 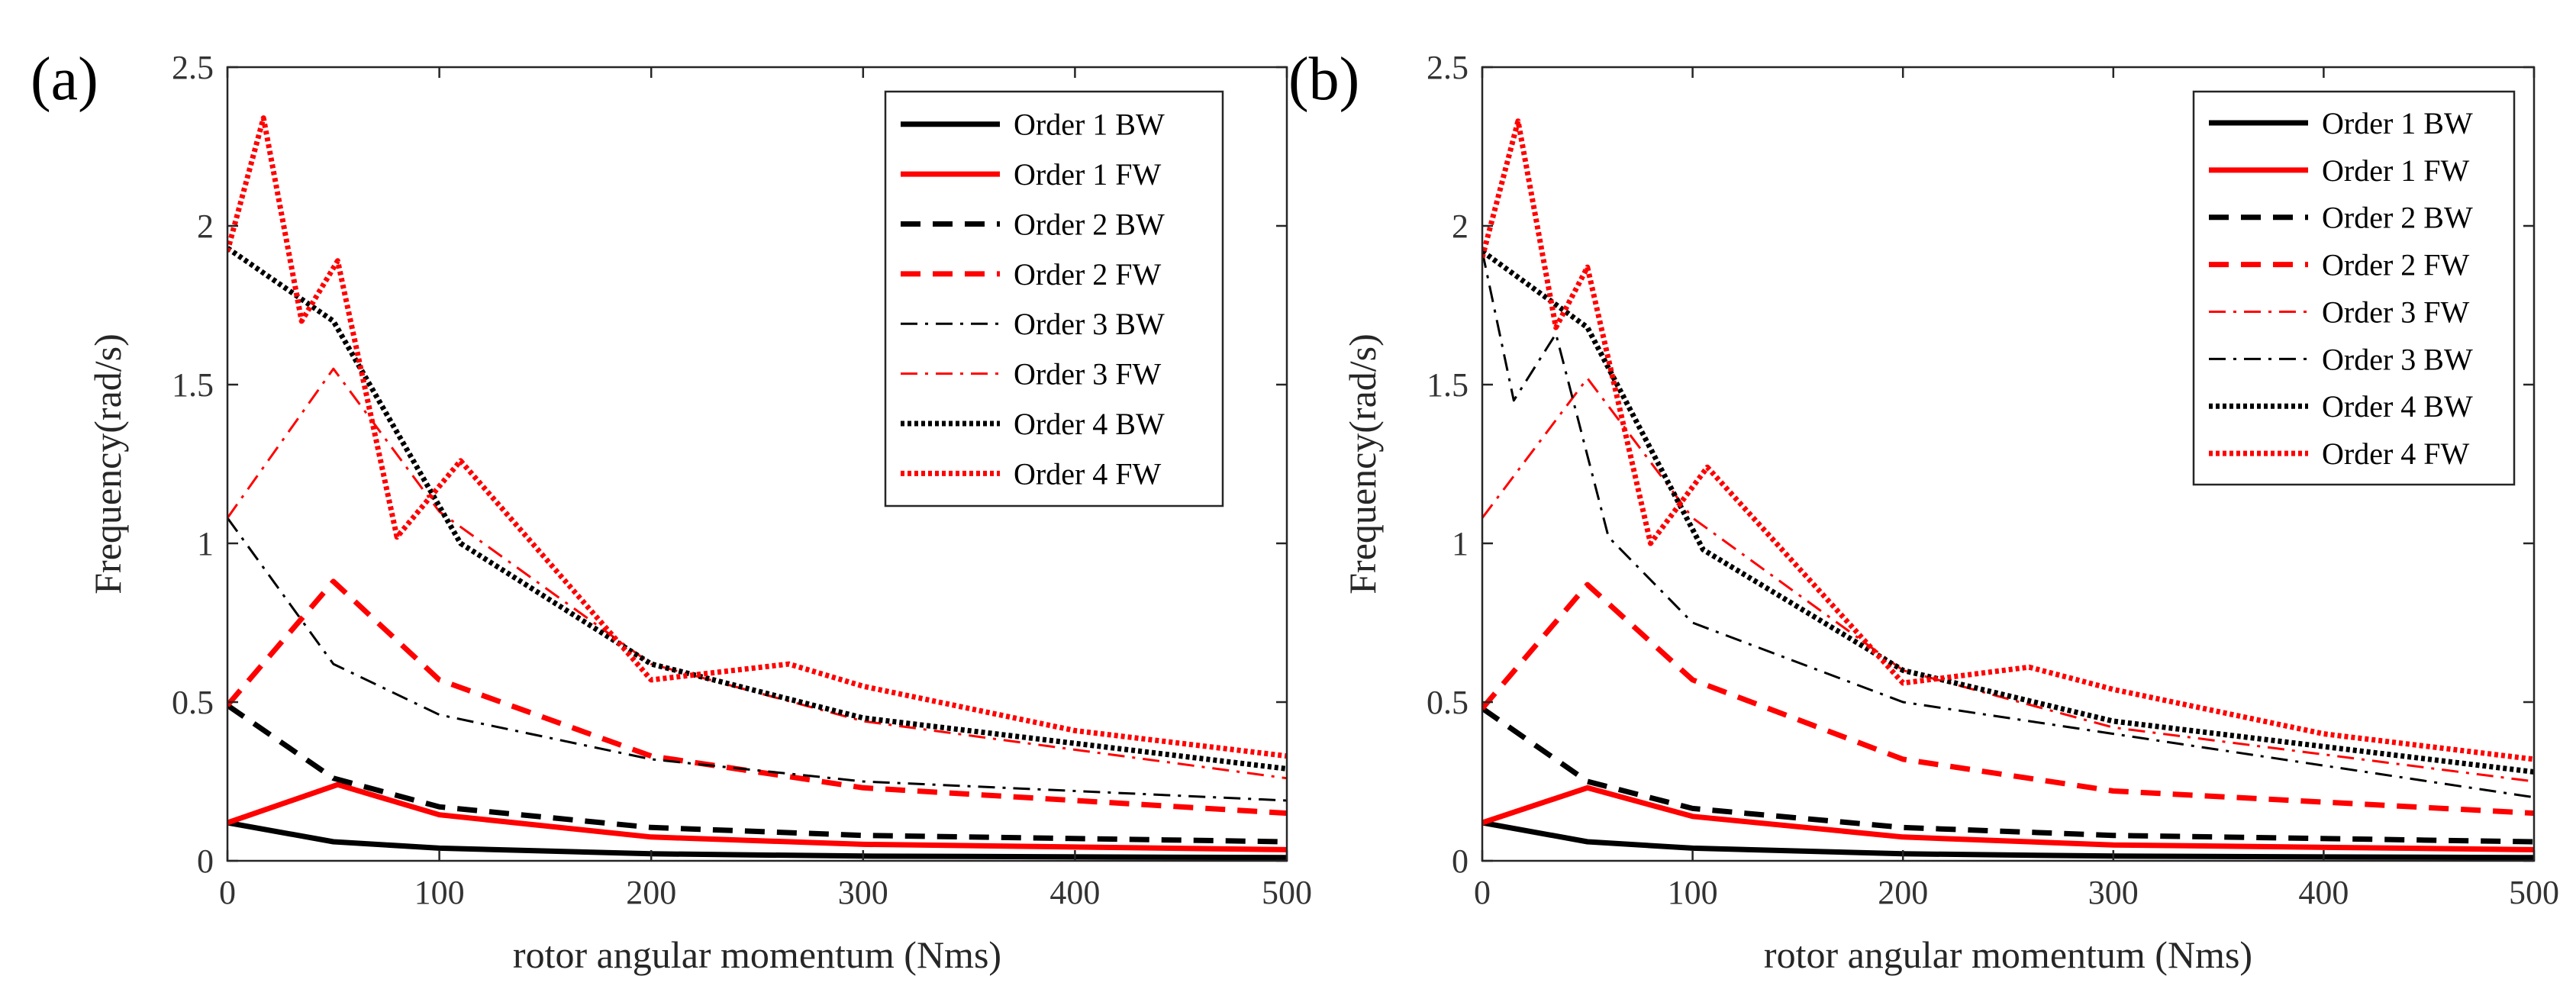 I want to click on panel-label: (a), so click(x=64, y=79).